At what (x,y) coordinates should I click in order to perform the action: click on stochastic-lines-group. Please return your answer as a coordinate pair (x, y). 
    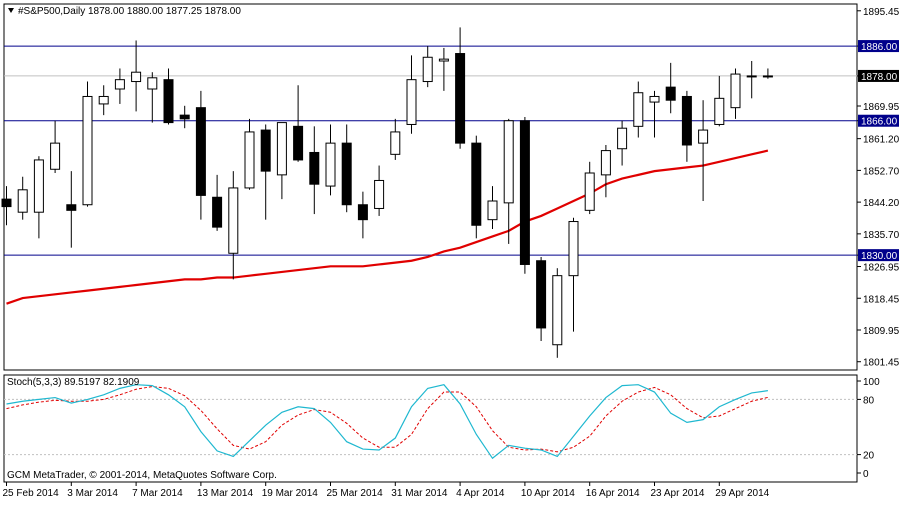
    Looking at the image, I should click on (430, 422).